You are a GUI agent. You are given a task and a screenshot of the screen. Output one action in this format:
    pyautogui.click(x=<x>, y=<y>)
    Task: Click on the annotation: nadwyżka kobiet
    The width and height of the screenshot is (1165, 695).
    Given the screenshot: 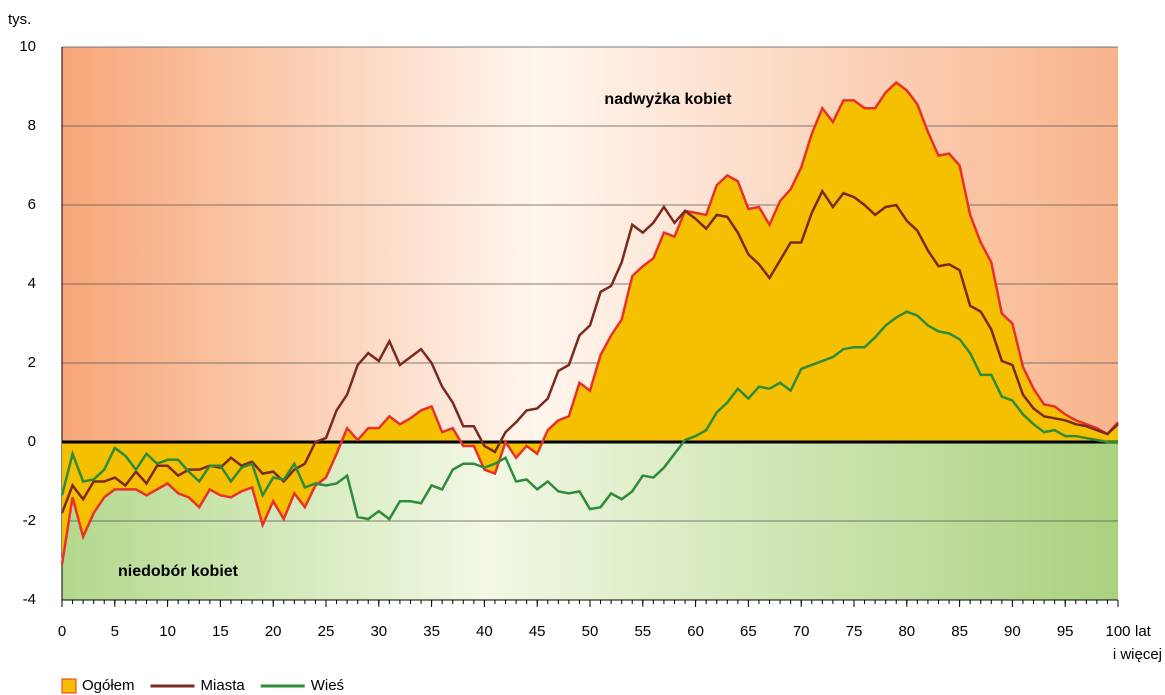 What is the action you would take?
    pyautogui.click(x=668, y=99)
    